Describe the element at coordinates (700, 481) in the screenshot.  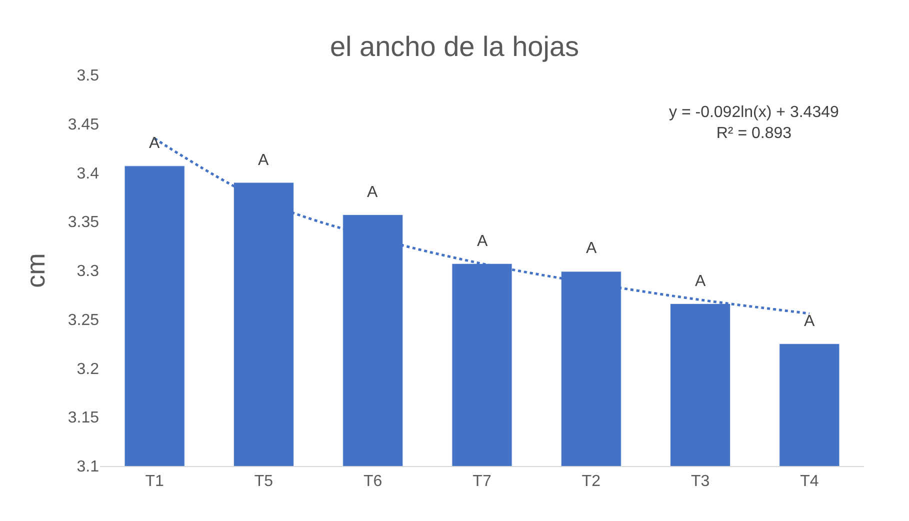
I see `x-tick-label: T3` at that location.